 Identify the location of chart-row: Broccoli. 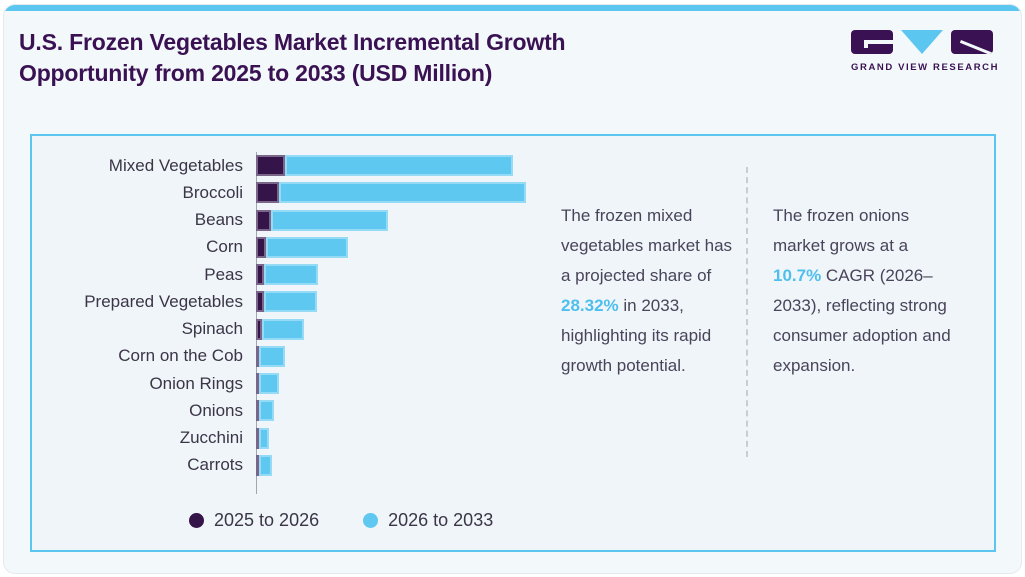
(513, 192).